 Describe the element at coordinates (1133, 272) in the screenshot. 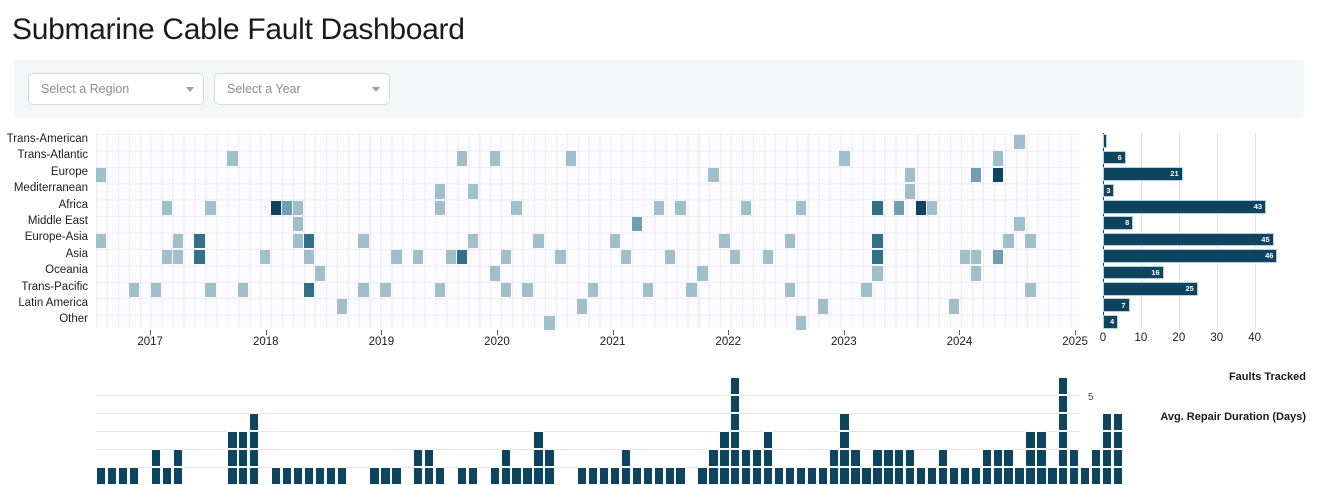

I see `bar: 16` at that location.